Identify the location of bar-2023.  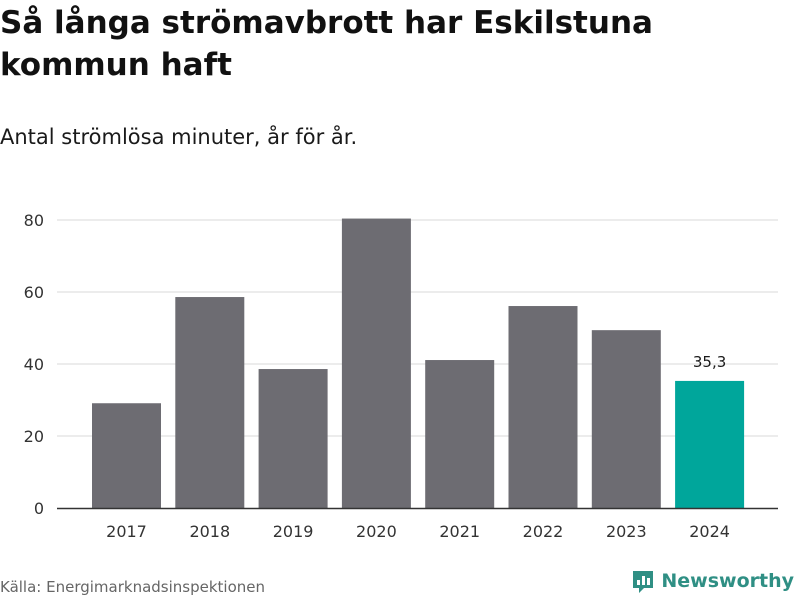
(626, 419).